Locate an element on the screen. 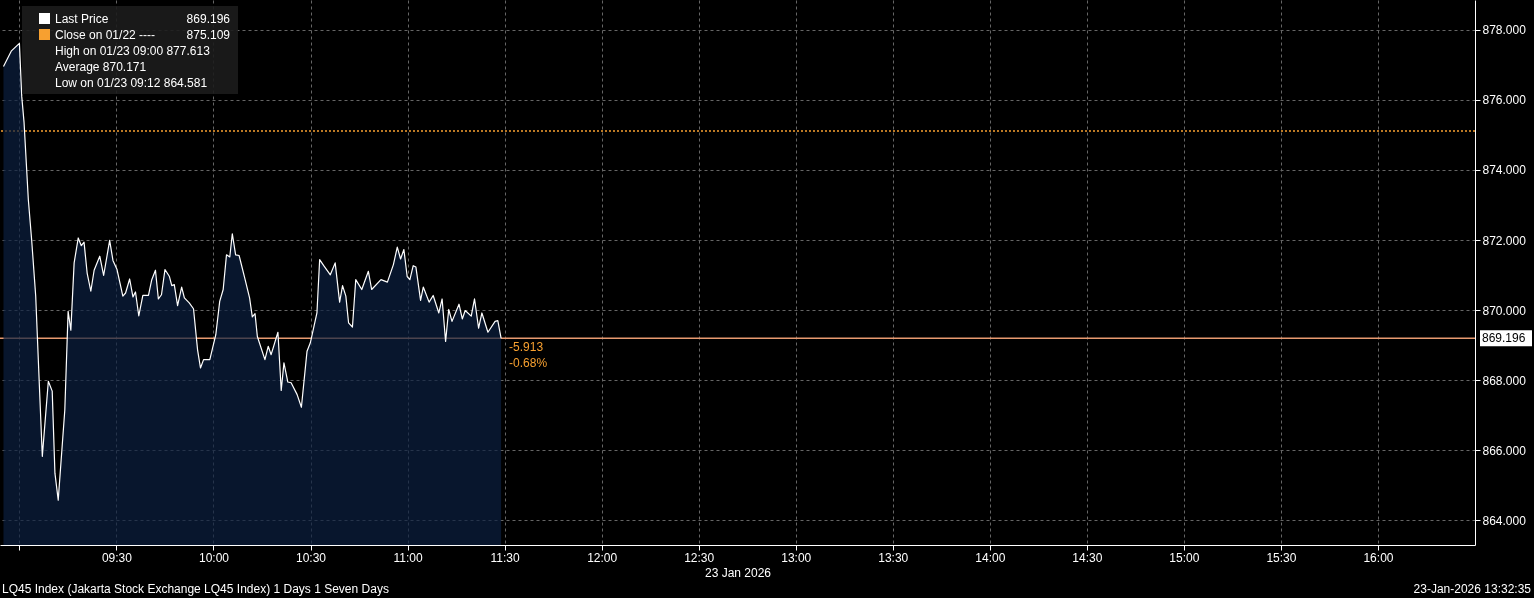  x-tick-label: 16:00 is located at coordinates (1378, 557).